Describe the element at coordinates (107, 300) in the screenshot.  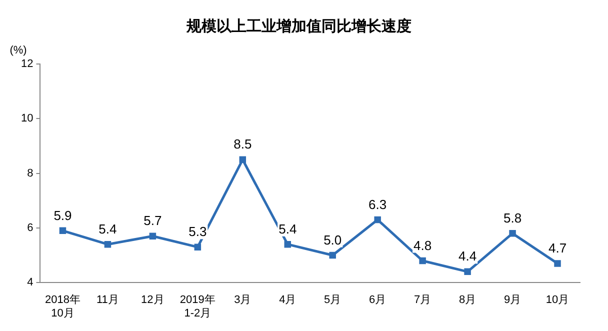
I see `x-tick-label: 11月` at that location.